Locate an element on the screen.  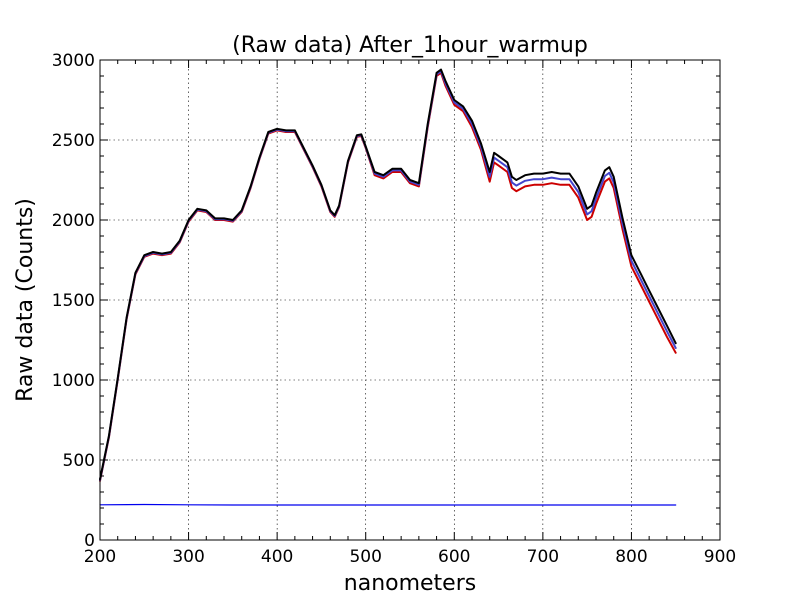
x-tick-label: 400 is located at coordinates (277, 557).